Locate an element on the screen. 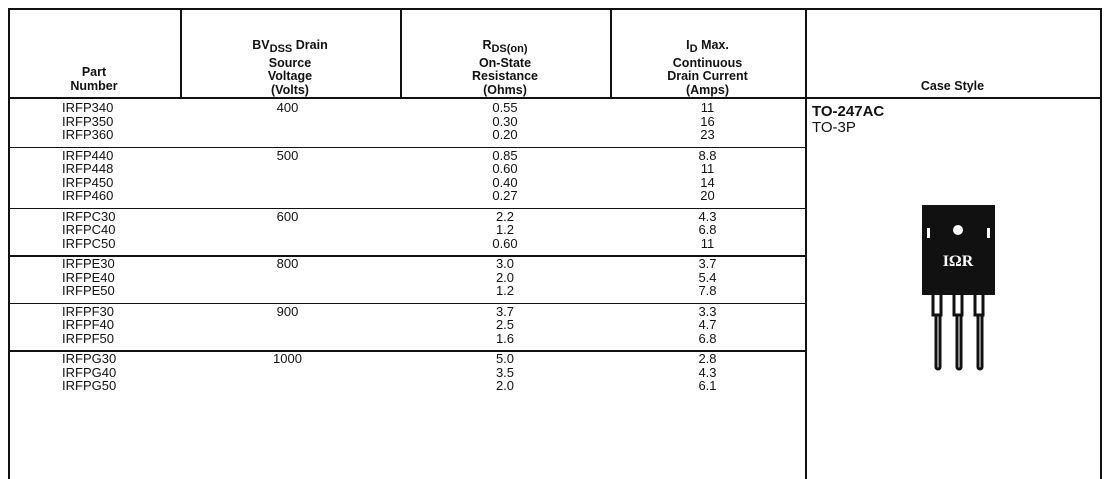  part-number: IRFPF30 is located at coordinates (88, 311).